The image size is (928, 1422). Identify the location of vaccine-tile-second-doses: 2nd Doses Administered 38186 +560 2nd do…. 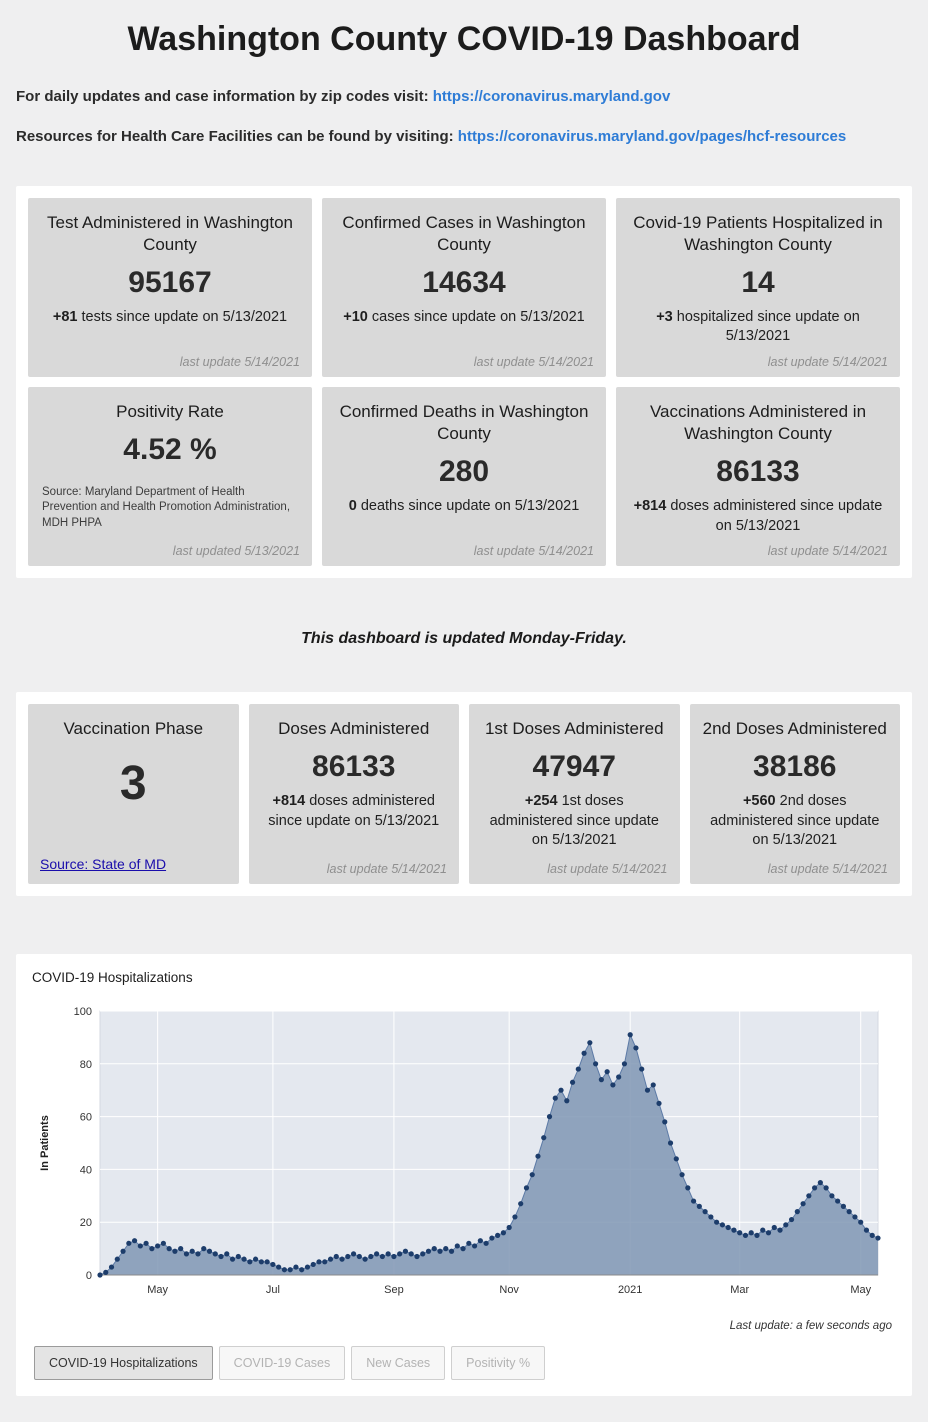
(794, 794).